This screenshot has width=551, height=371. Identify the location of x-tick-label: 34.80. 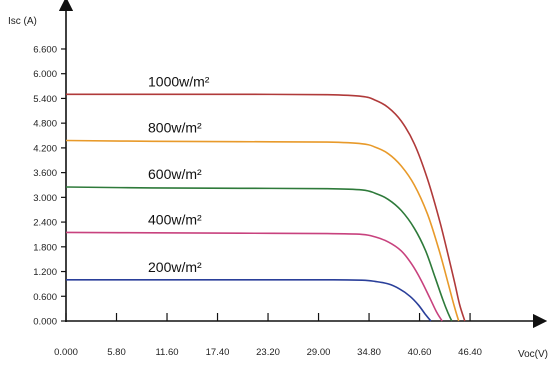
(369, 352).